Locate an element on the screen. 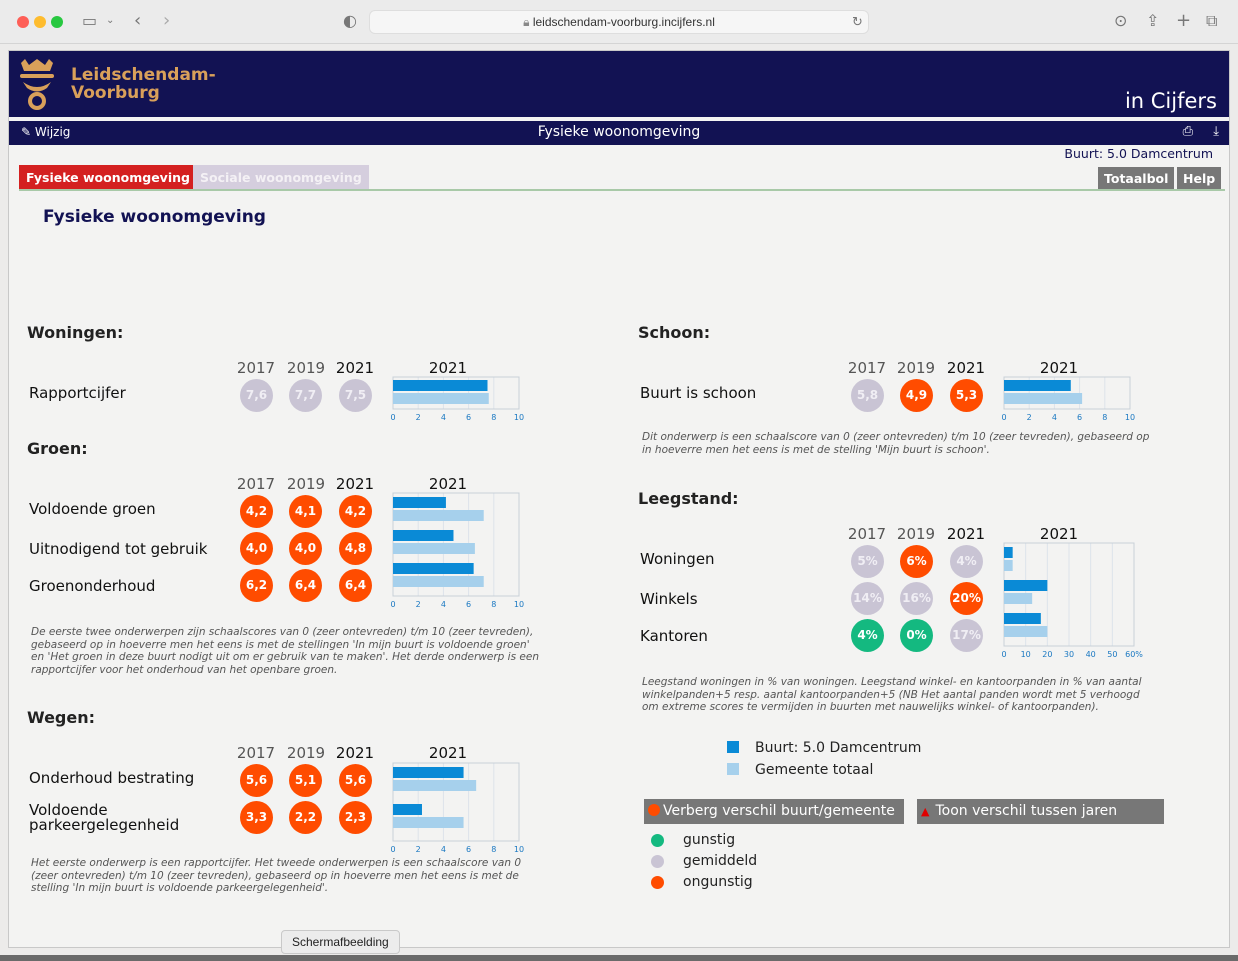 This screenshot has height=961, width=1238. sidebar-icon: ▭ is located at coordinates (90, 20).